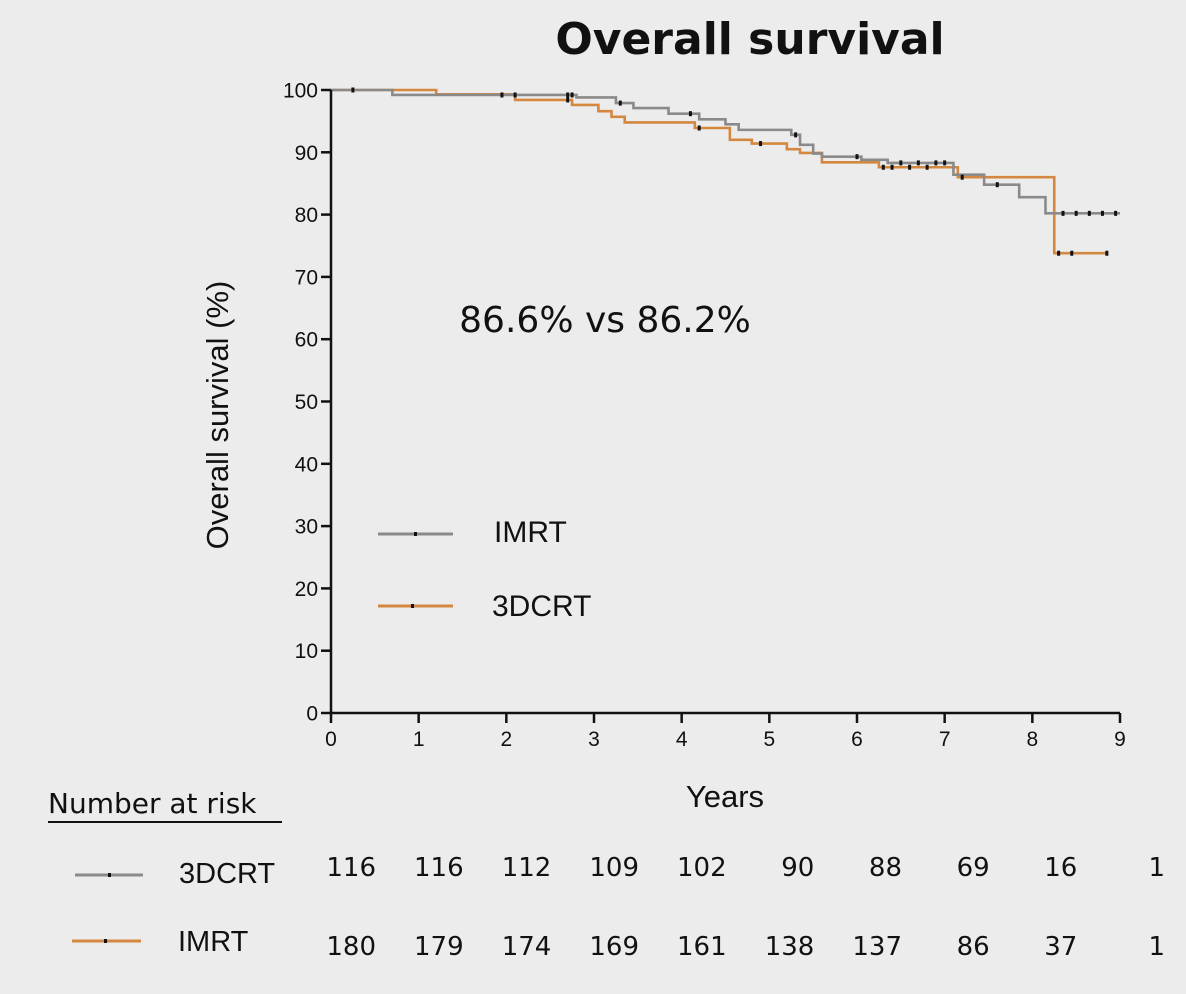 The height and width of the screenshot is (994, 1186). Describe the element at coordinates (109, 875) in the screenshot. I see `risk-row-3dcrt-censor-mark` at that location.